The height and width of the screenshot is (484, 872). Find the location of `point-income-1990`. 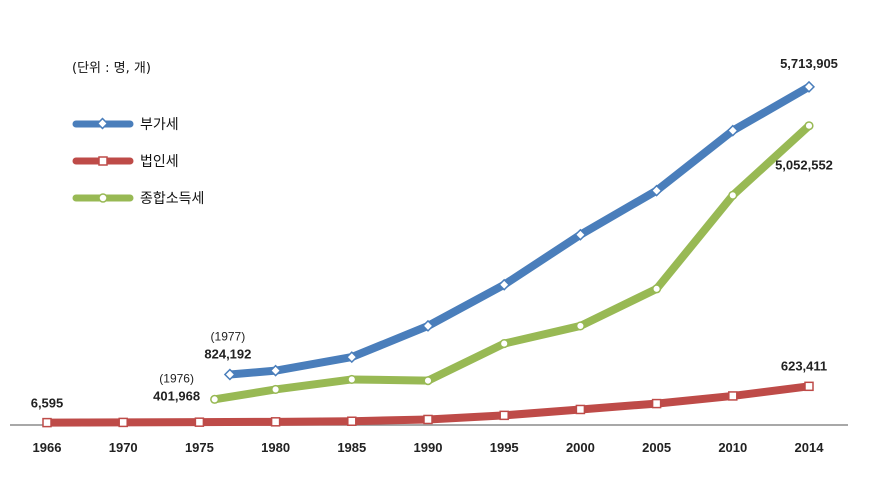

point-income-1990 is located at coordinates (428, 381).